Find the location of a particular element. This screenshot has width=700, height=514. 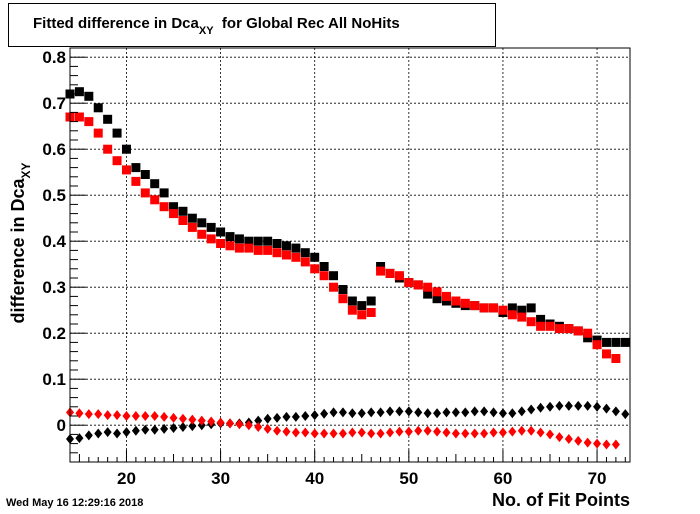

x-axis-label: No. of Fit Points is located at coordinates (561, 500).